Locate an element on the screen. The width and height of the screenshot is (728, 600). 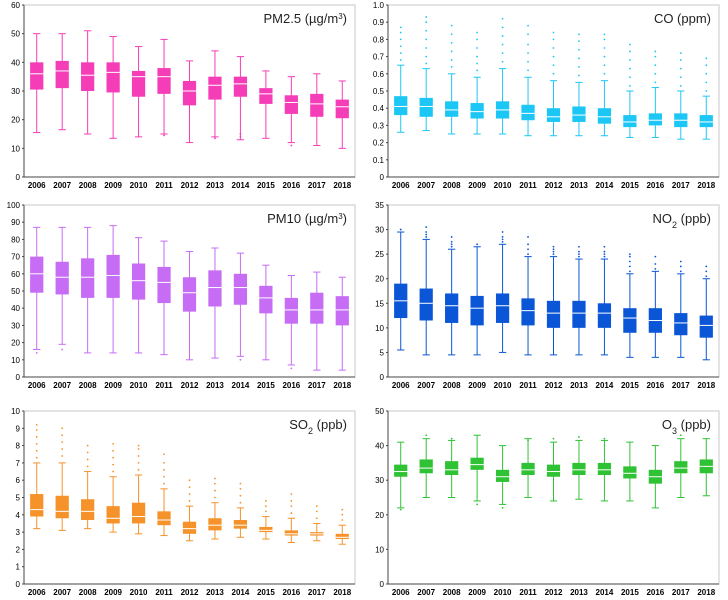
y-tick-label: 25 is located at coordinates (379, 254).